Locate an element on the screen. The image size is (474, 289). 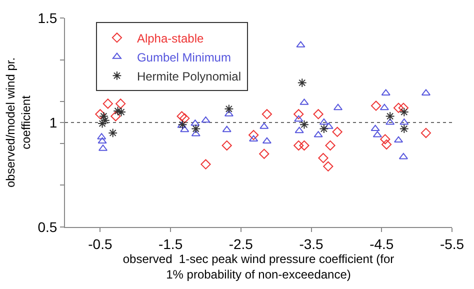
y-tick-label: 0.5 is located at coordinates (48, 226).